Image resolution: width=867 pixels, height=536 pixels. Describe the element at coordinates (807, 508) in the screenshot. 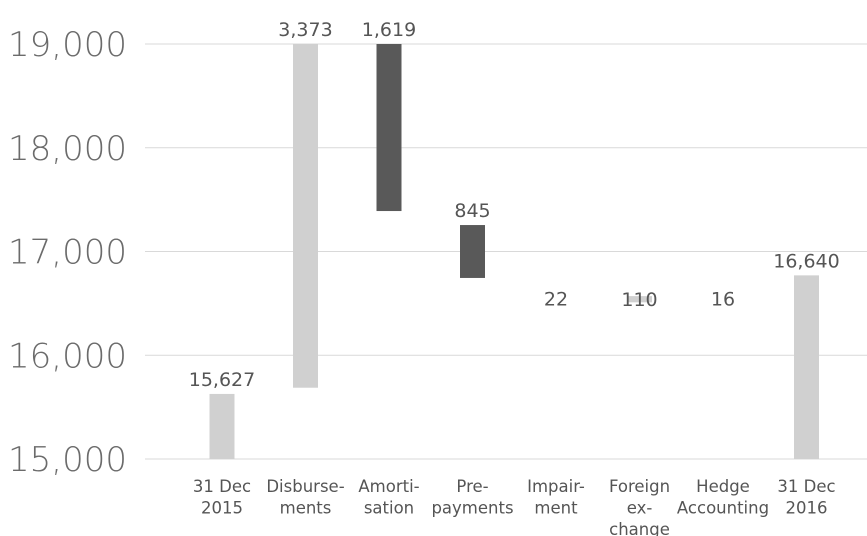

I see `x-tick-label-line: 2016` at that location.